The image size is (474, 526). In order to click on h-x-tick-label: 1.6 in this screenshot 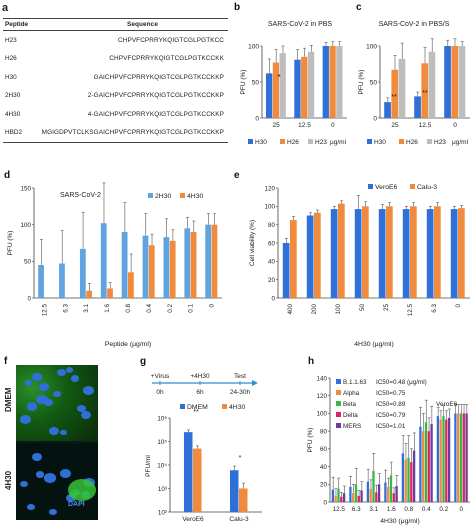, I will do `click(391, 509)`.